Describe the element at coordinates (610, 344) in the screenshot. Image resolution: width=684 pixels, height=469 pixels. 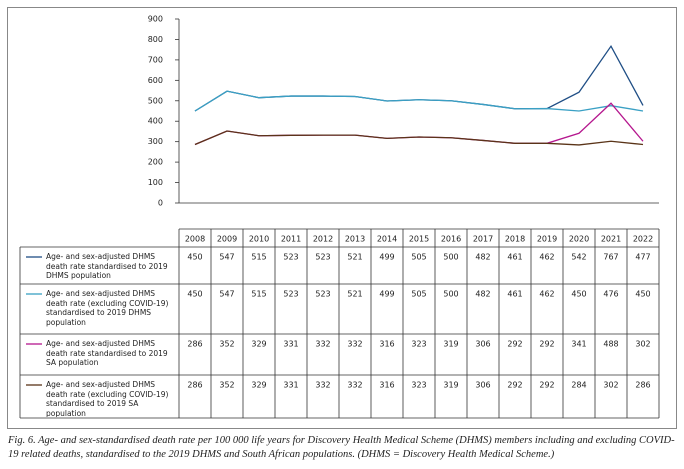
I see `value-label: 488` at that location.